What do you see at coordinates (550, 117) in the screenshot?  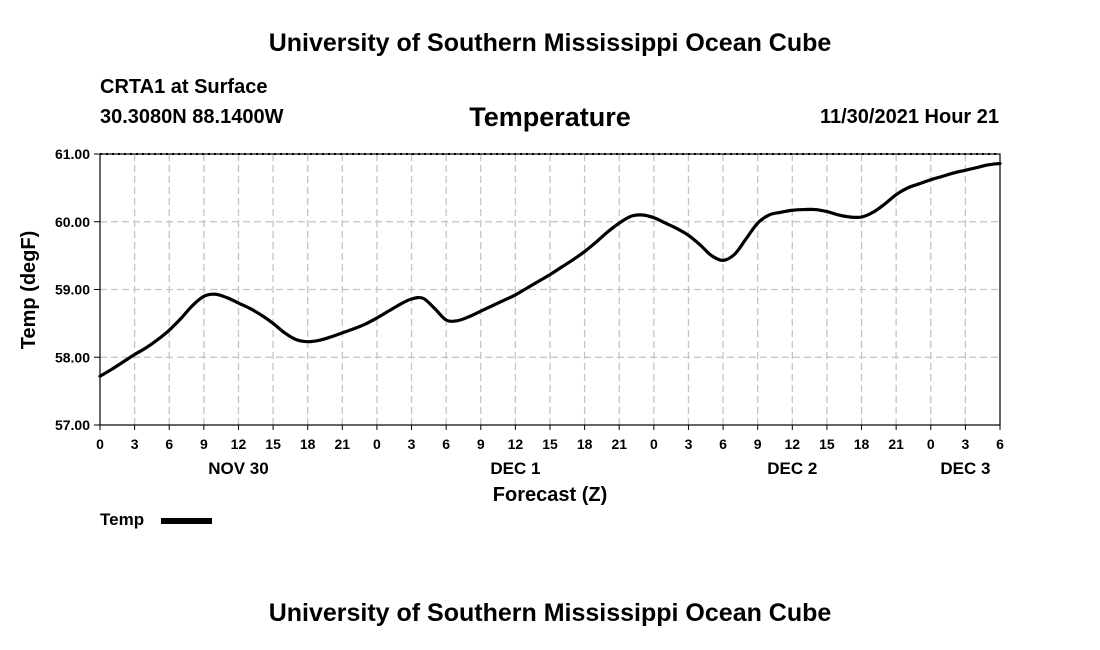 I see `chart-title: Temperature` at bounding box center [550, 117].